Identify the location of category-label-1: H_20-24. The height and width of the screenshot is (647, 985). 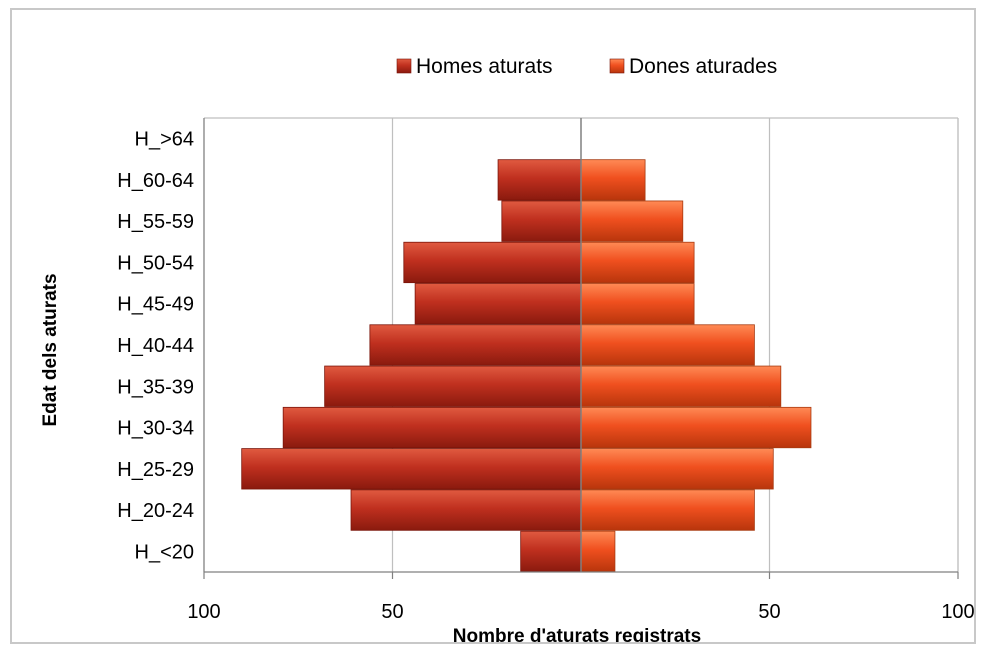
(155, 511).